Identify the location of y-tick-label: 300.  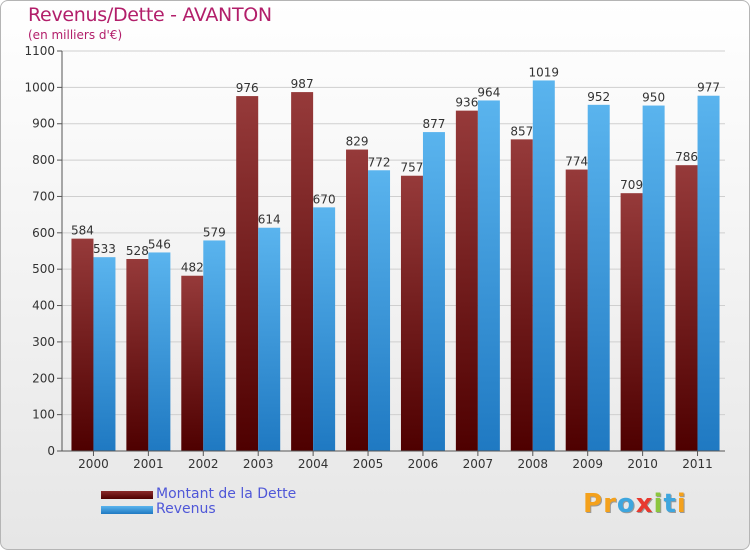
(43, 342).